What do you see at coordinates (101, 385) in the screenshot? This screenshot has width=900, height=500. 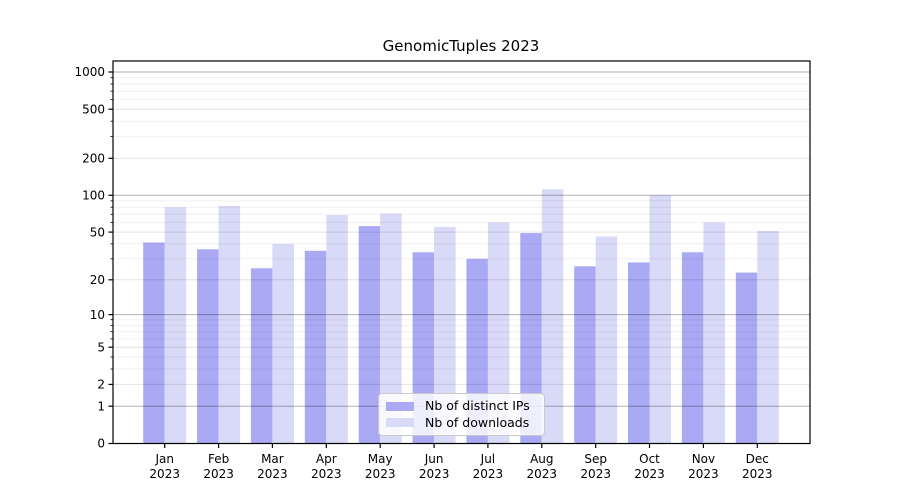 I see `y-tick-label-2: 2` at bounding box center [101, 385].